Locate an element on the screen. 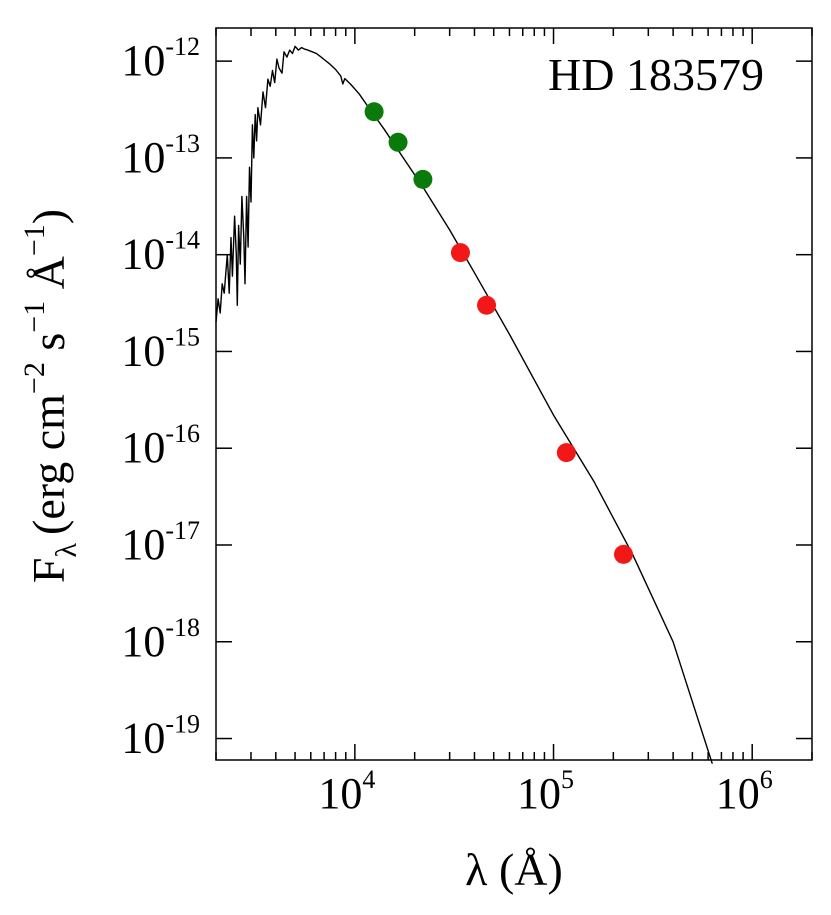 The height and width of the screenshot is (915, 831). y-tick-label: 10-18 is located at coordinates (160, 639).